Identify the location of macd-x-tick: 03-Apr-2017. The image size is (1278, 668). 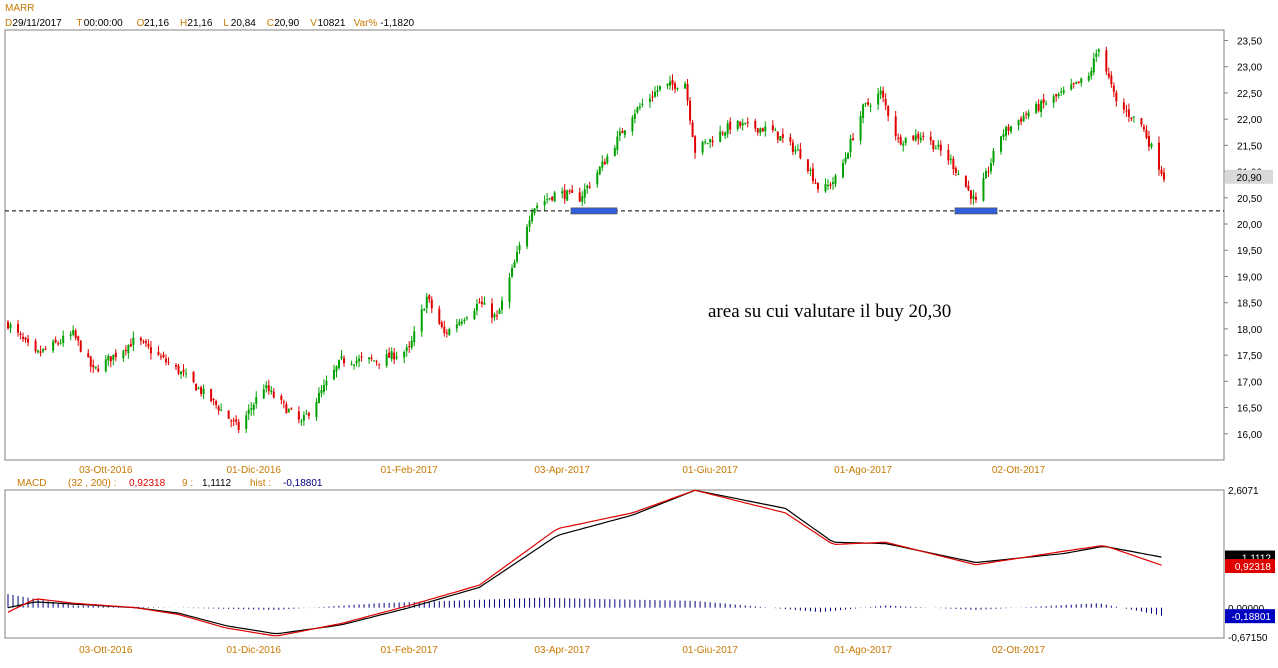
(562, 650).